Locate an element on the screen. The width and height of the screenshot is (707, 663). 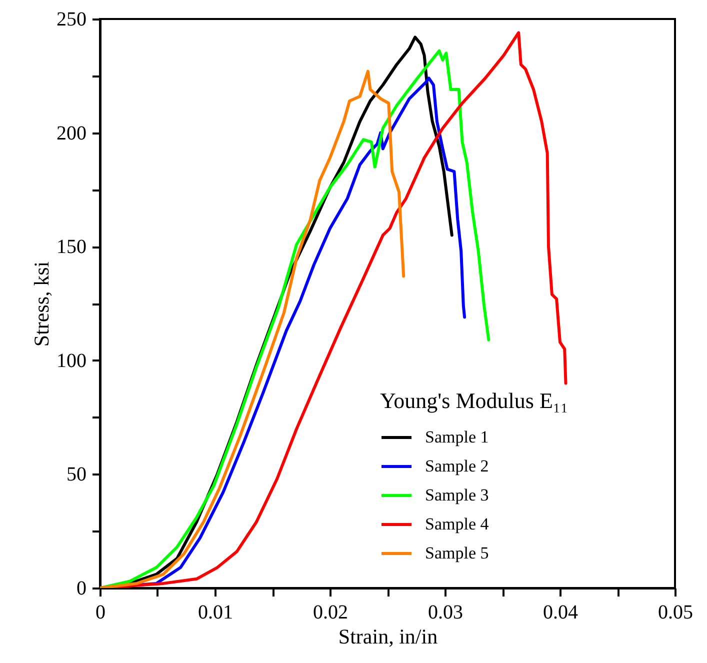
x-tick-label: 0.02 is located at coordinates (330, 613).